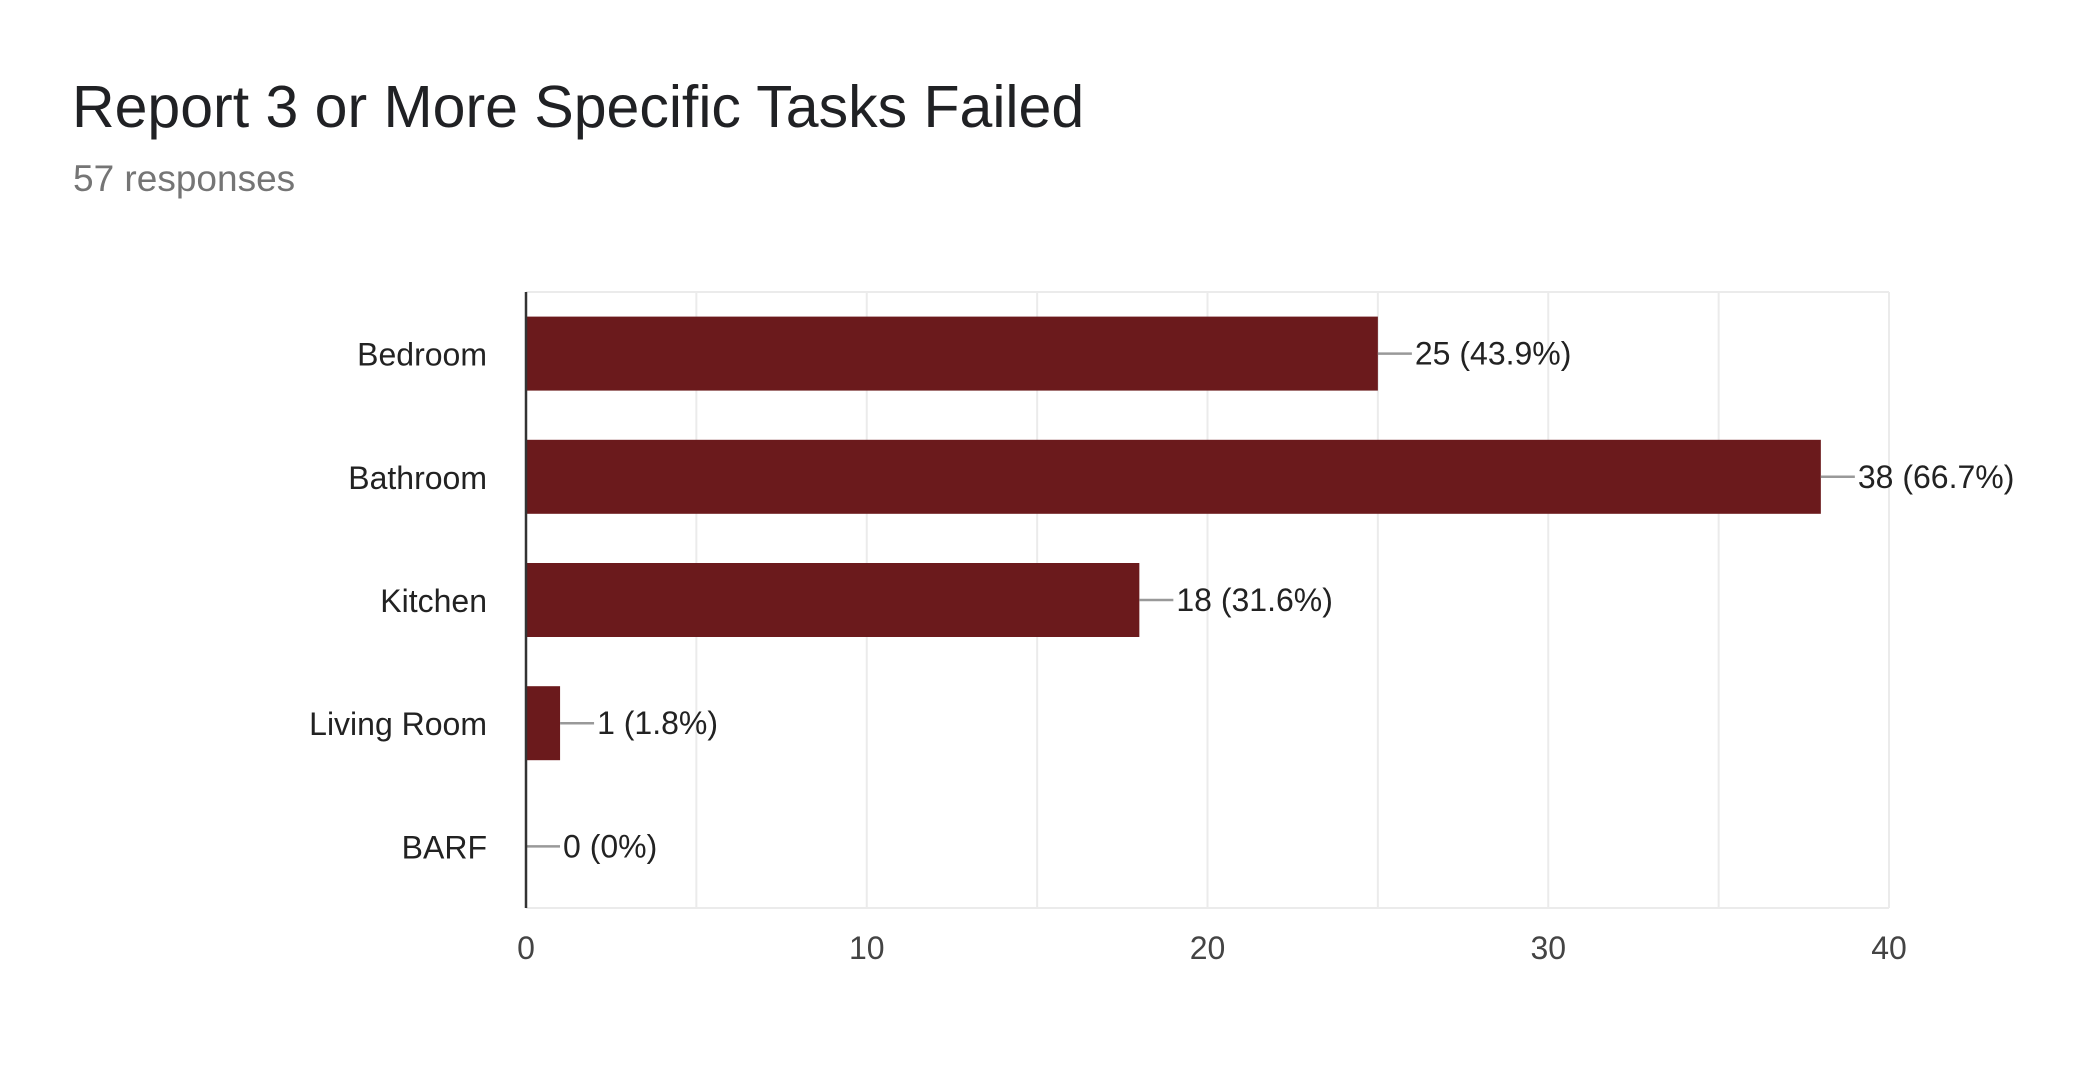 The image size is (2088, 1083). I want to click on x-tick-label: 0, so click(526, 948).